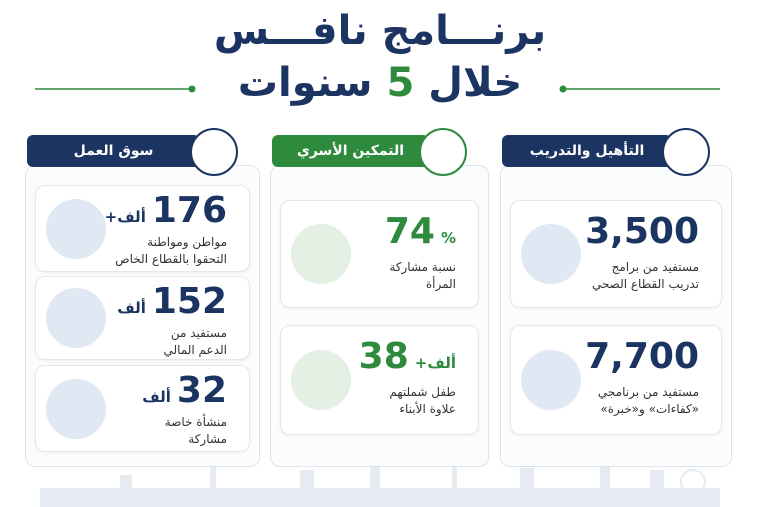 The height and width of the screenshot is (507, 760). I want to click on column-title: التأهيل والتدريب, so click(587, 151).